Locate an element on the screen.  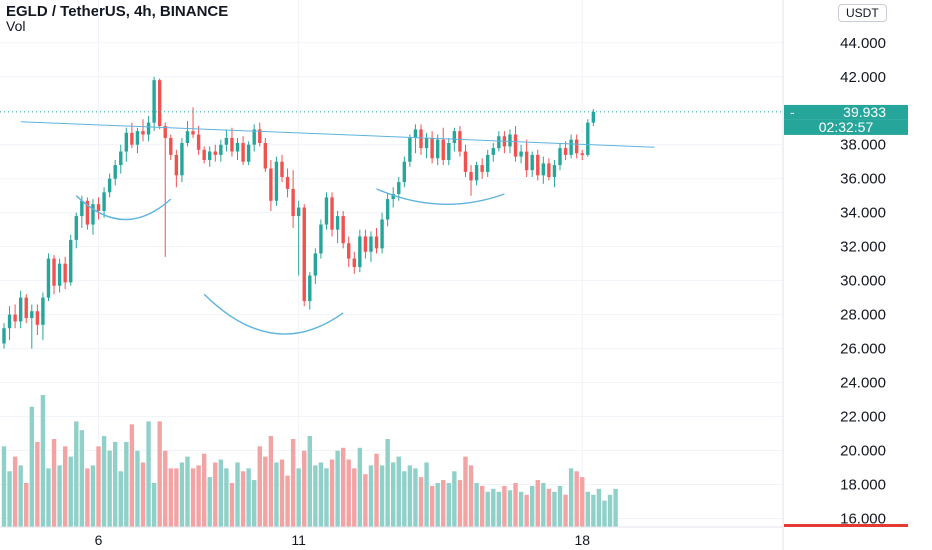
time-tick-label: 11 is located at coordinates (298, 540).